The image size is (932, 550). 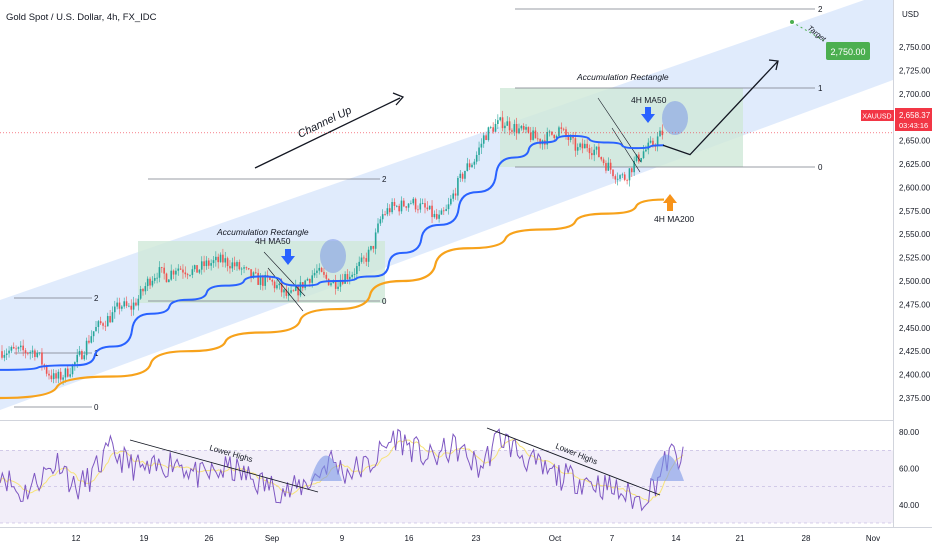 I want to click on symbol-tag: XAUUSD, so click(x=877, y=115).